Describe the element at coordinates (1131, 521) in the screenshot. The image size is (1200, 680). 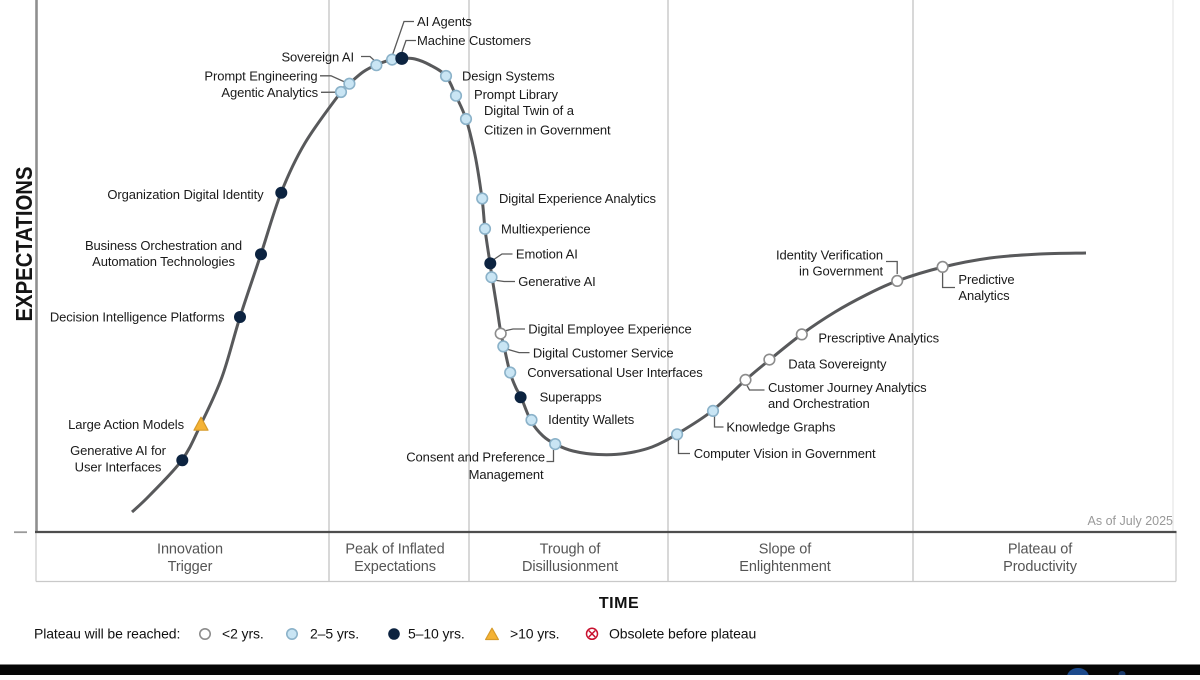
I see `svg-text: As of July 2025` at that location.